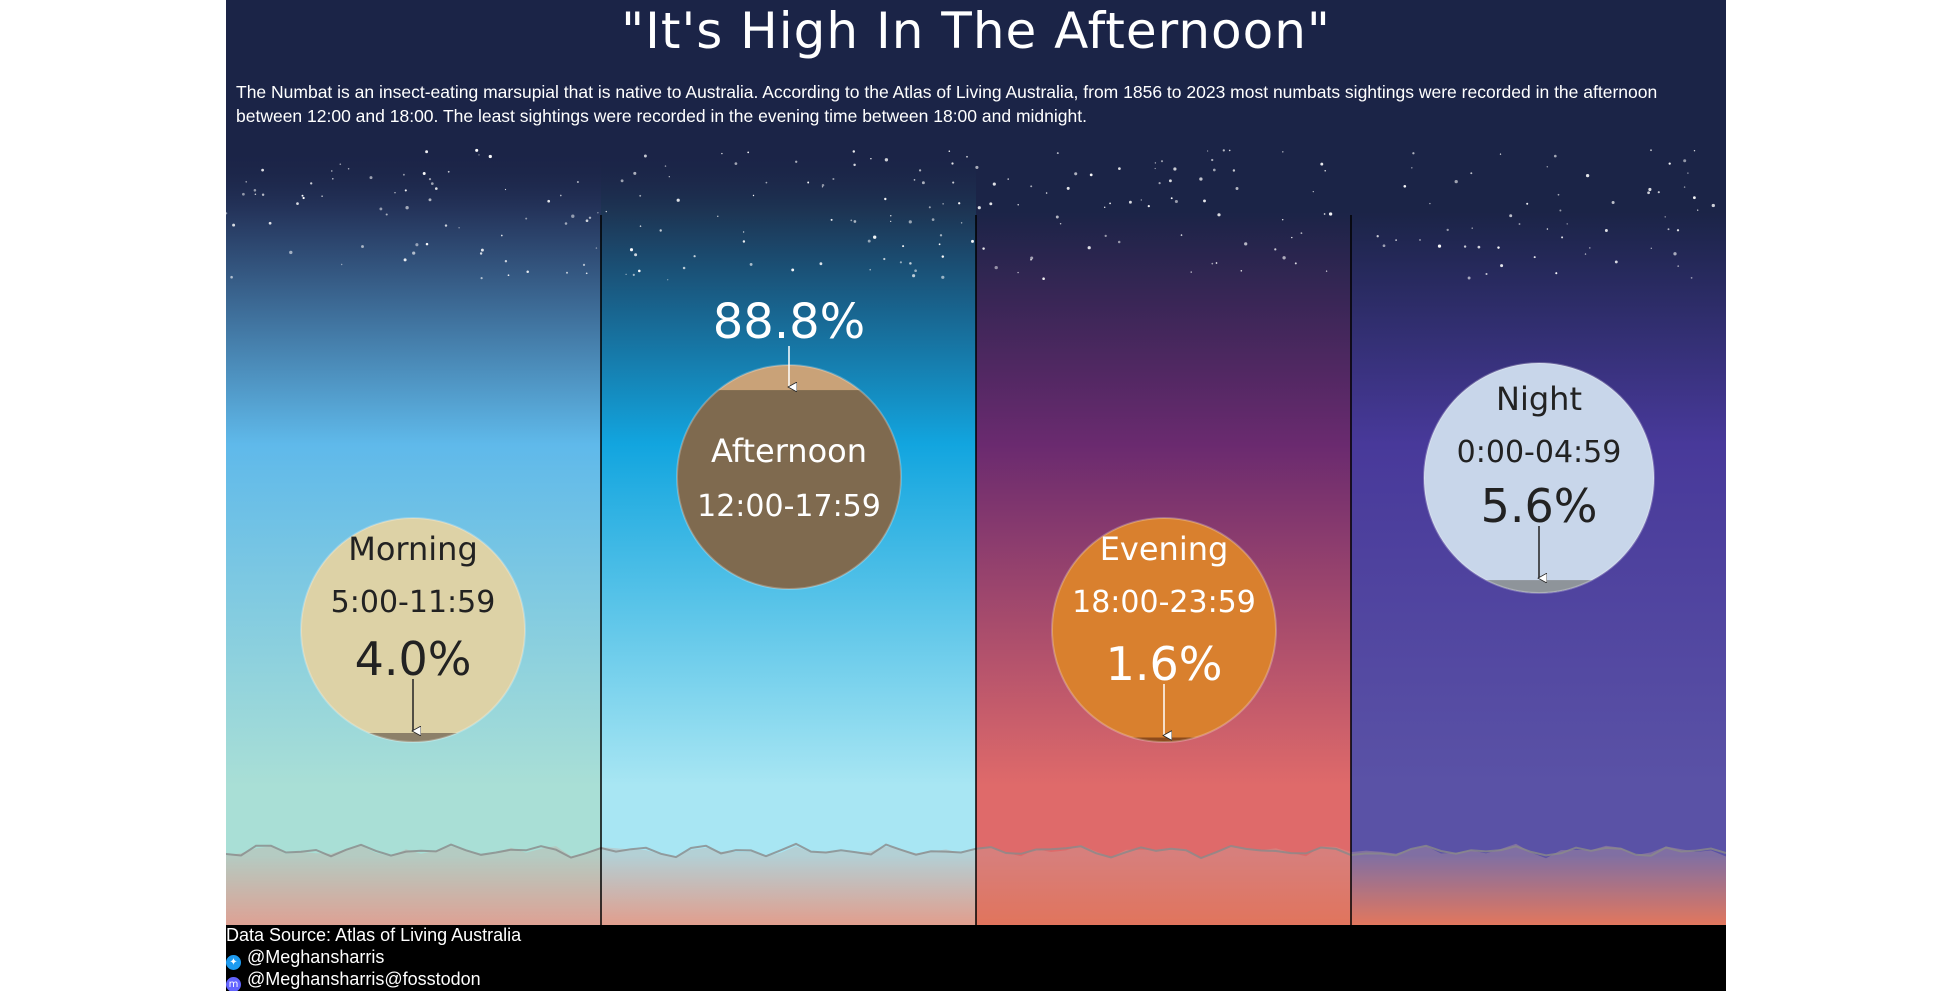 Image resolution: width=1946 pixels, height=991 pixels. I want to click on twitter-credit: ✦ @Meghansharris, so click(305, 958).